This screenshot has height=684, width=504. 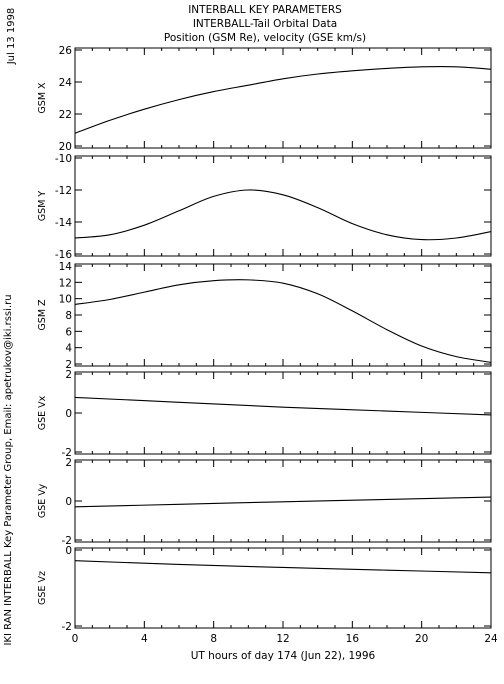 I want to click on data-line-gsm-x, so click(x=283, y=99).